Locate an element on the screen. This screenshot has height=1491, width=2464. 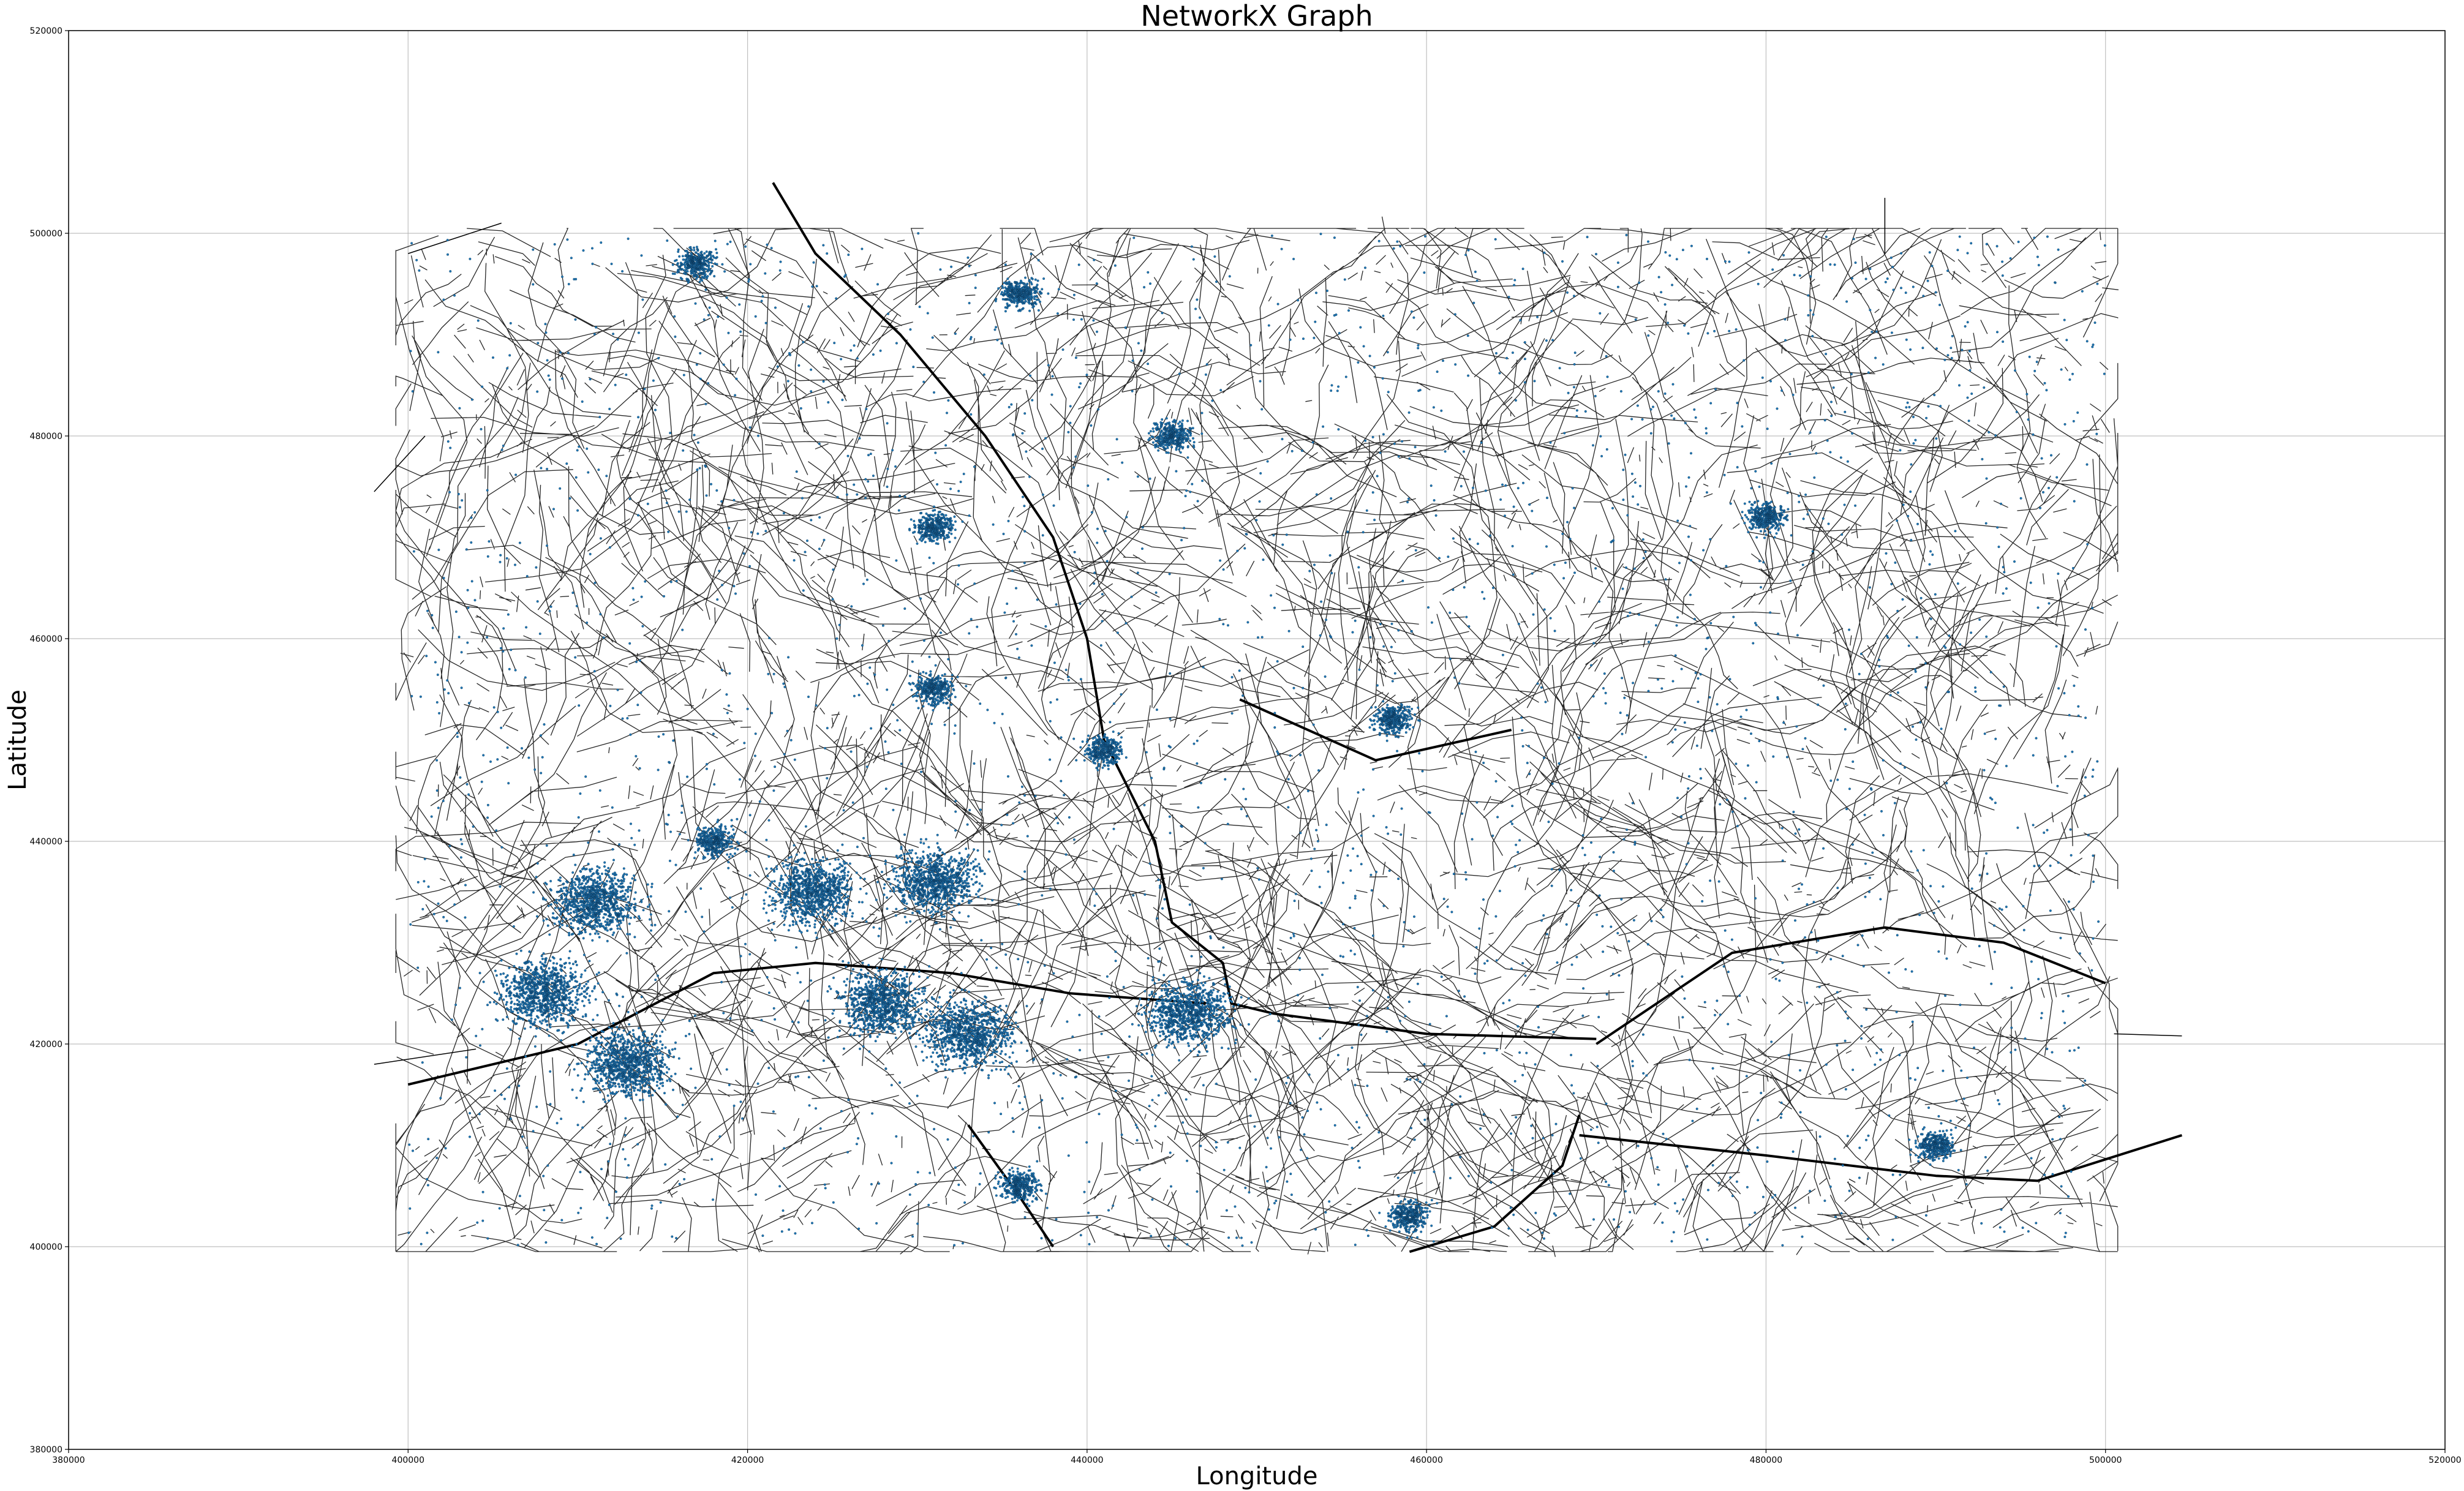
y-tick-label: 460000 is located at coordinates (46, 639).